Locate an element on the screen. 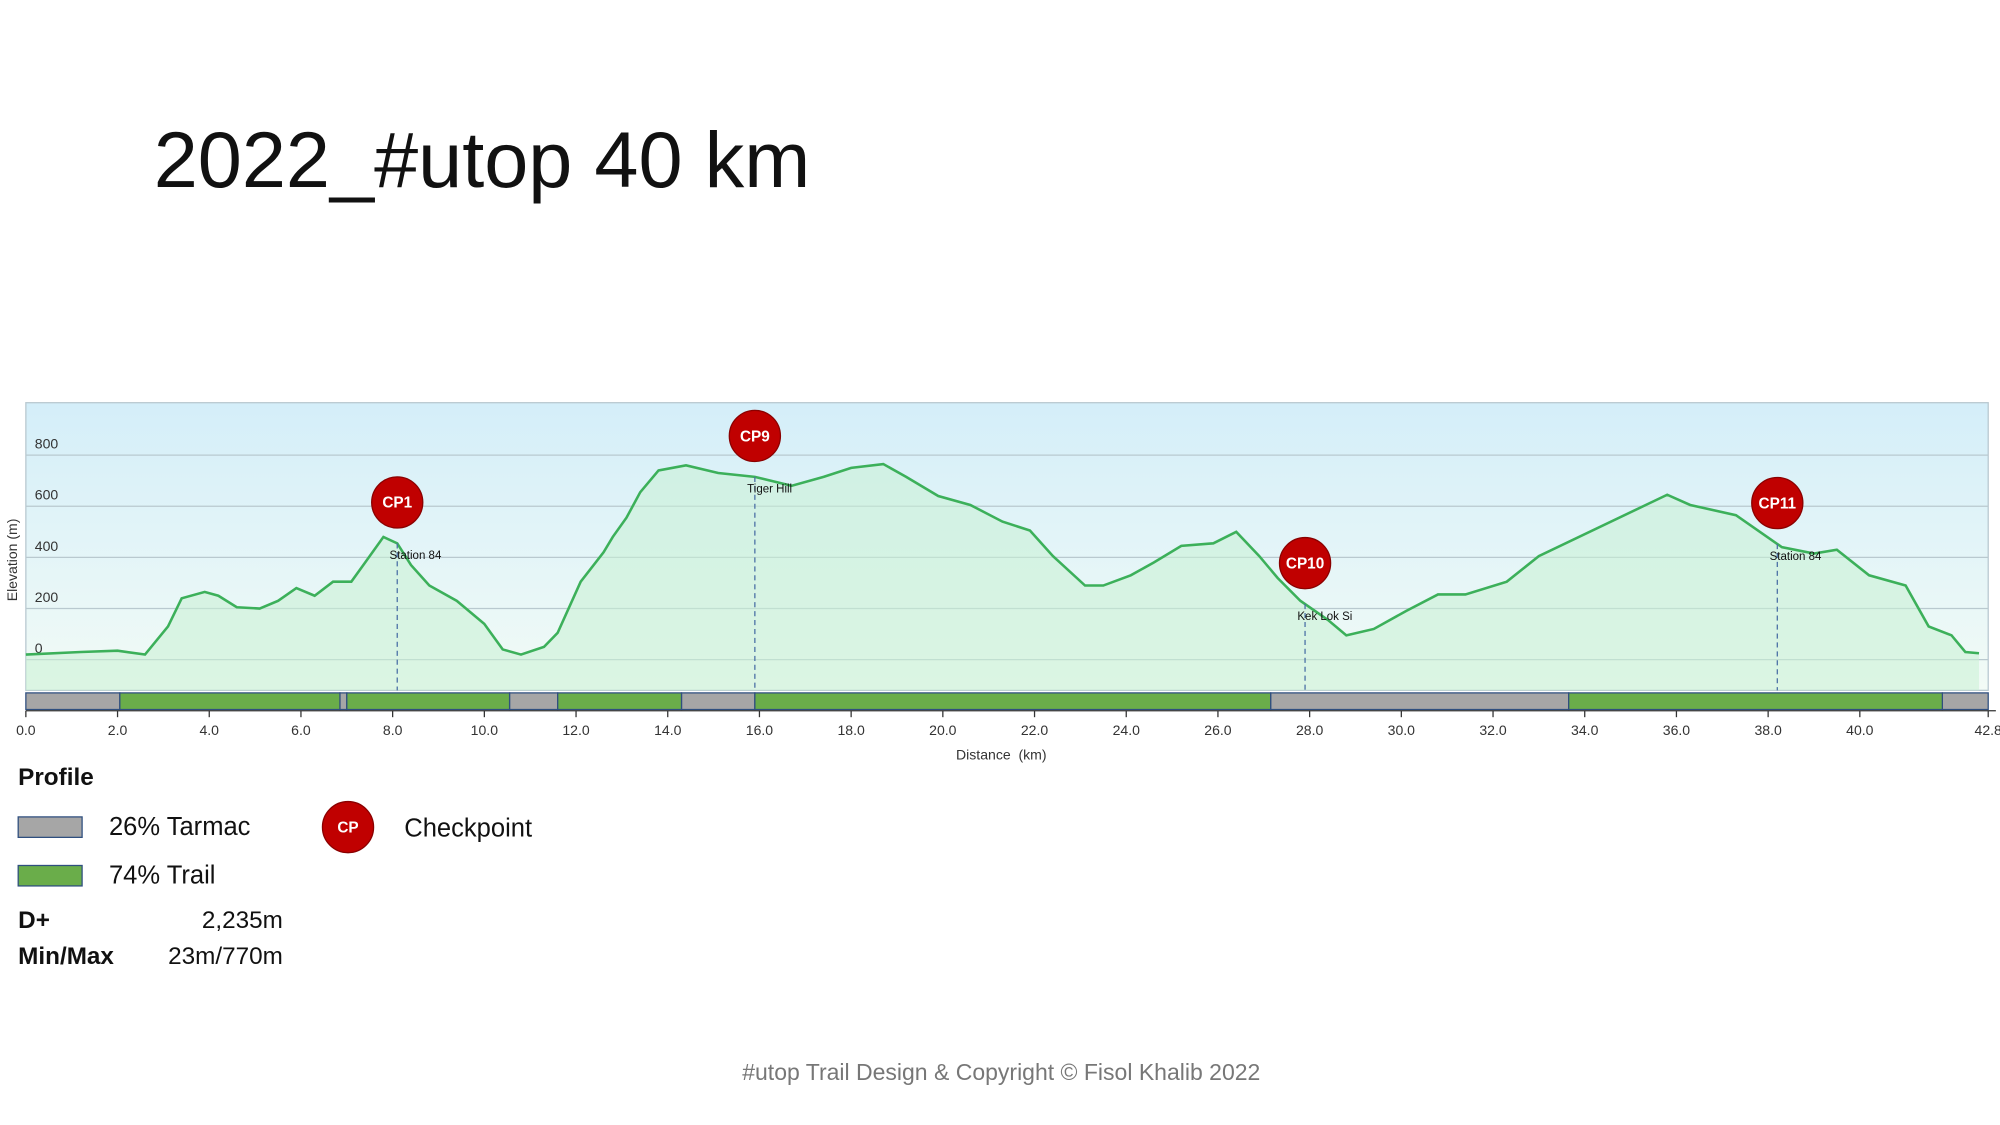 Image resolution: width=2000 pixels, height=1125 pixels. y-axis-label: Elevation (m) is located at coordinates (12, 560).